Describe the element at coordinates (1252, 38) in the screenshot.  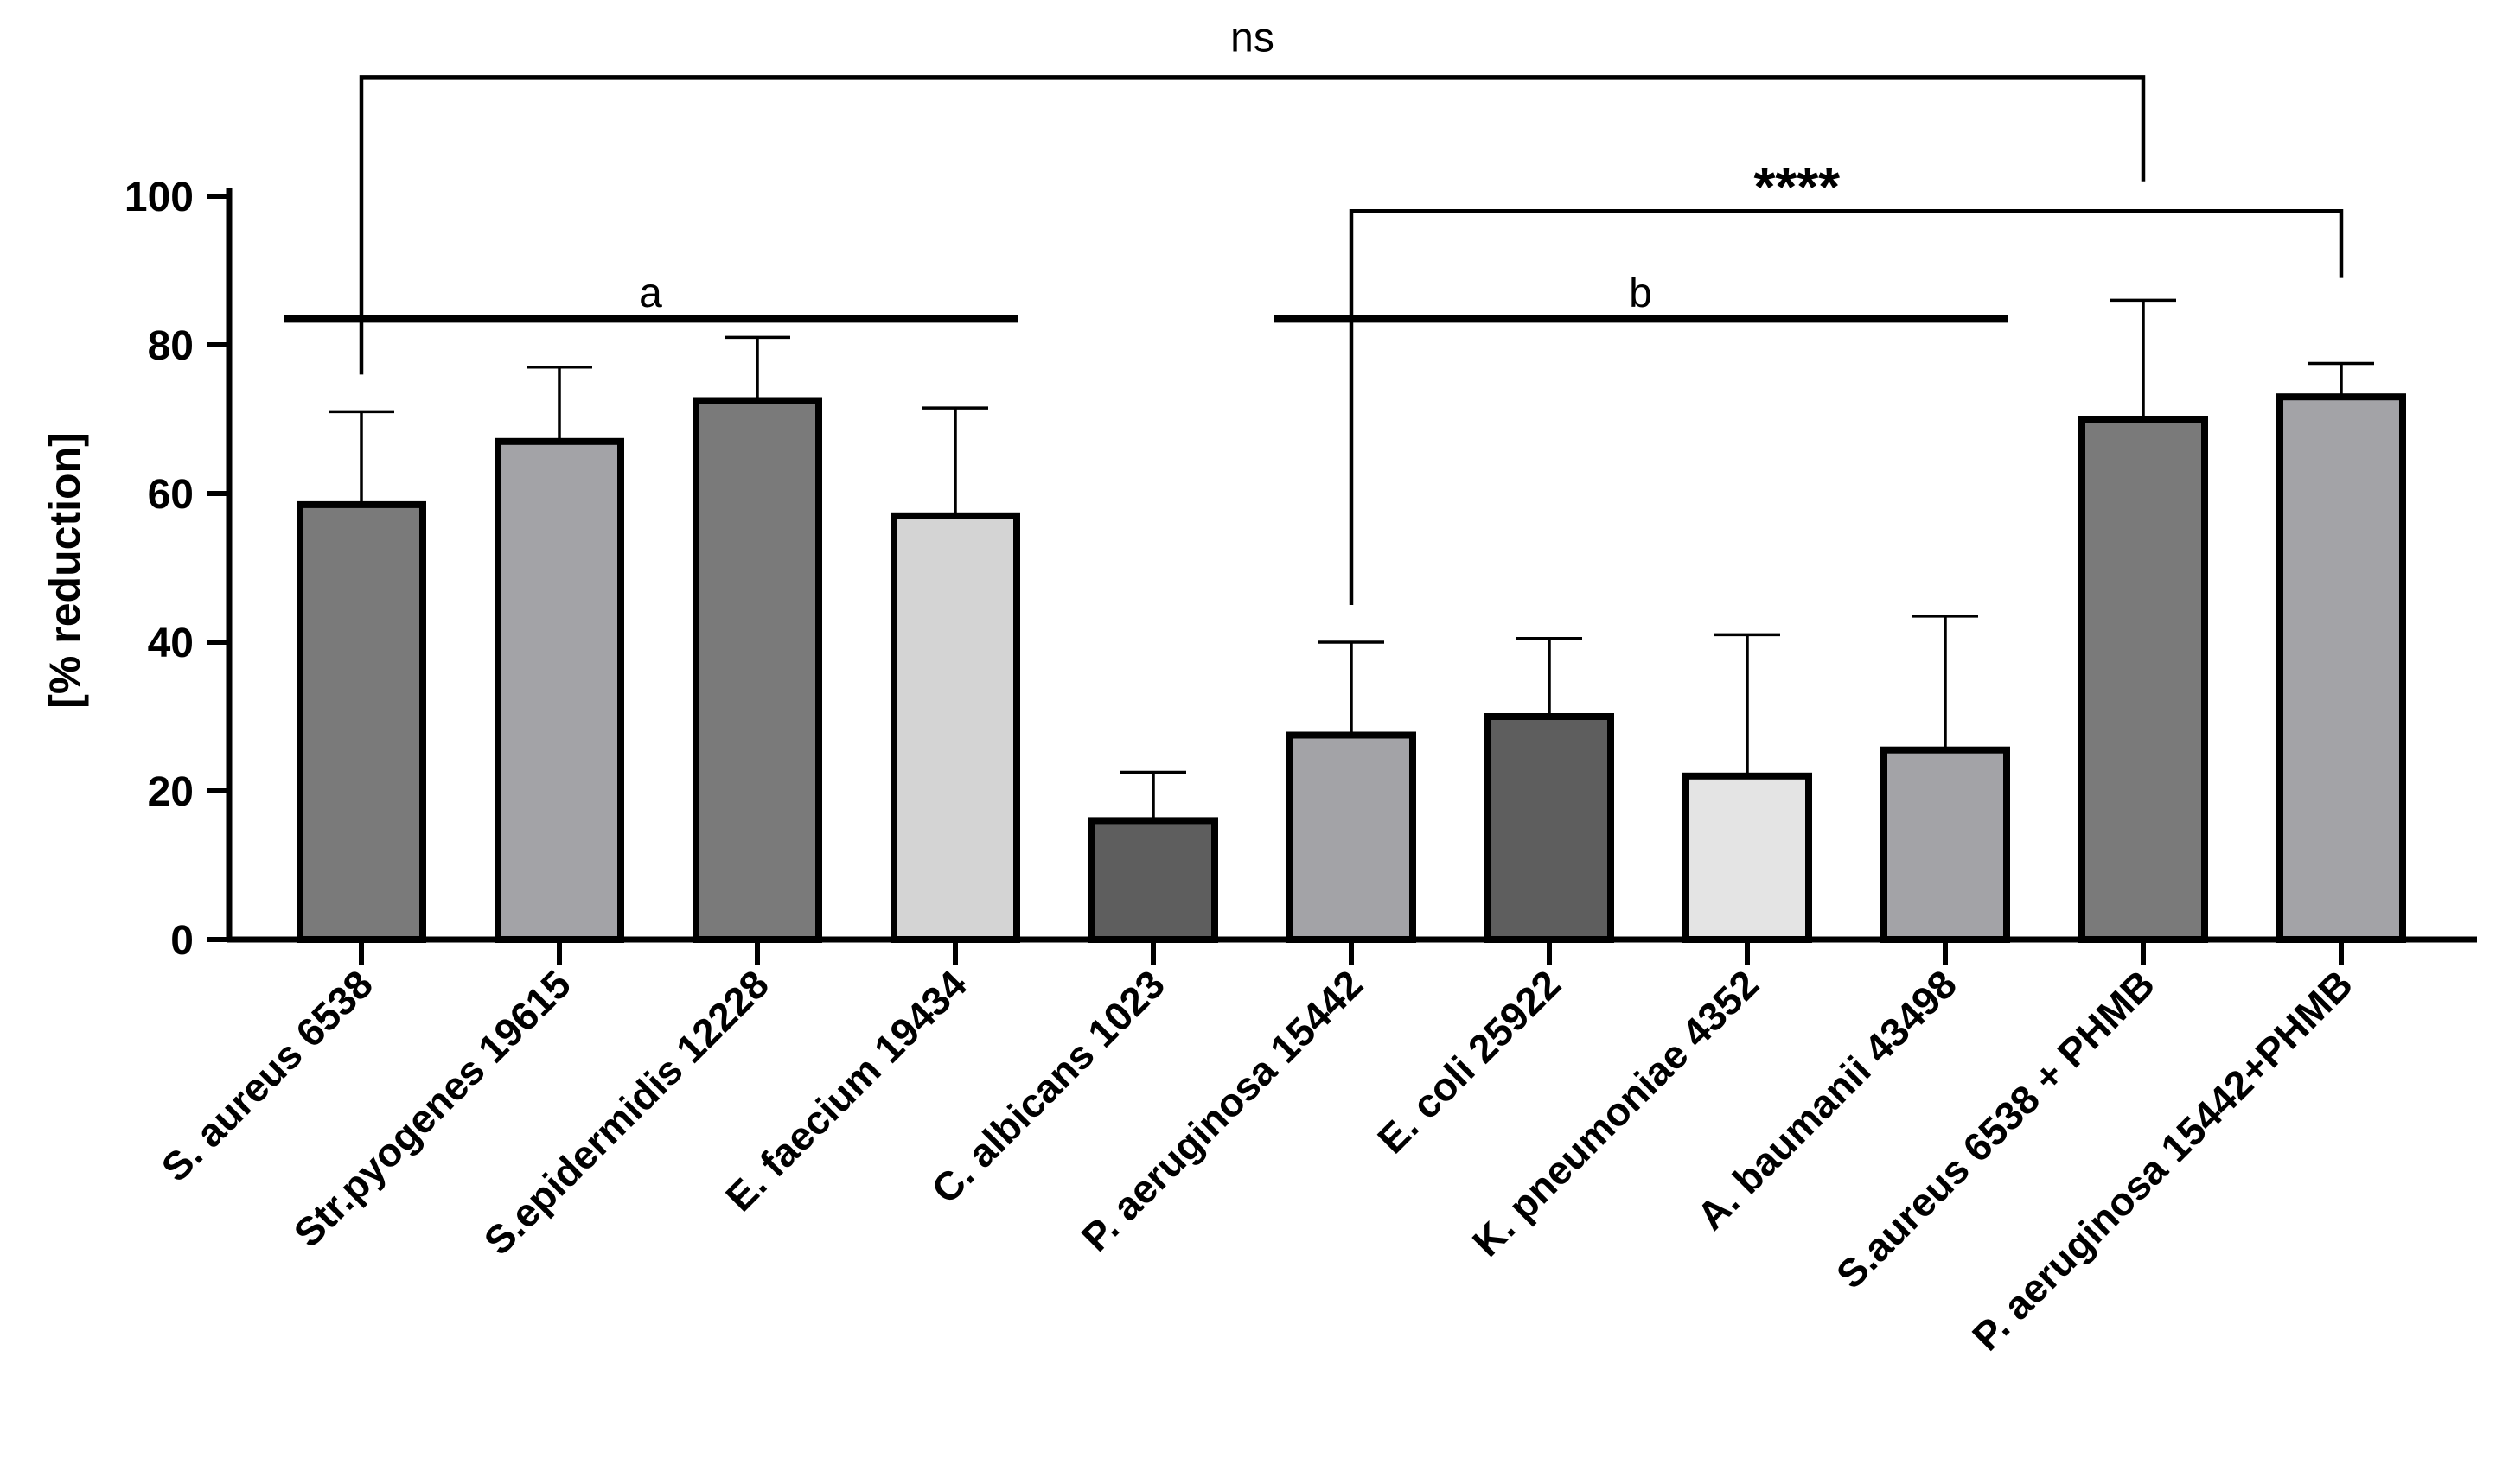
I see `significance-label-ns: ns` at that location.